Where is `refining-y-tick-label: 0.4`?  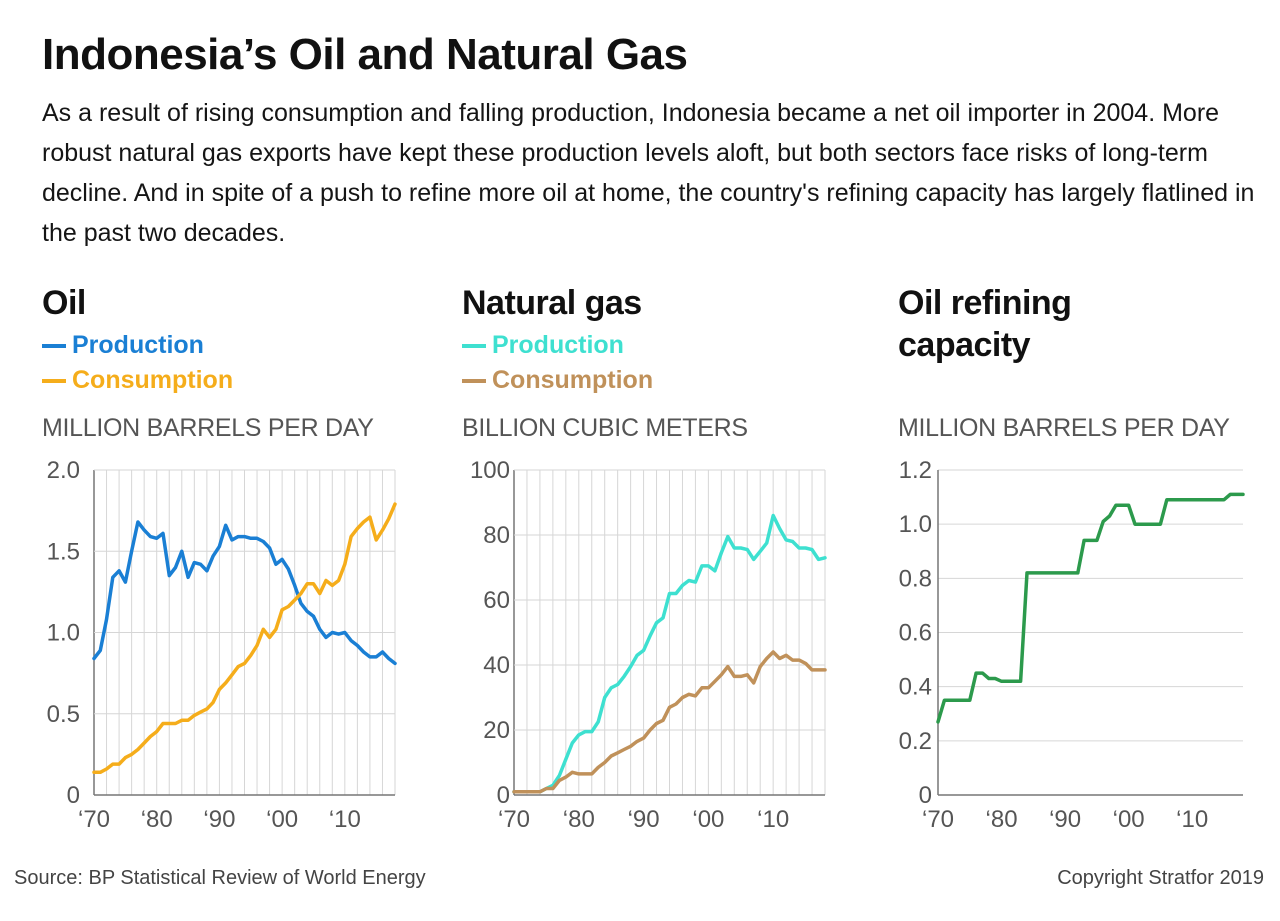
refining-y-tick-label: 0.4 is located at coordinates (915, 687).